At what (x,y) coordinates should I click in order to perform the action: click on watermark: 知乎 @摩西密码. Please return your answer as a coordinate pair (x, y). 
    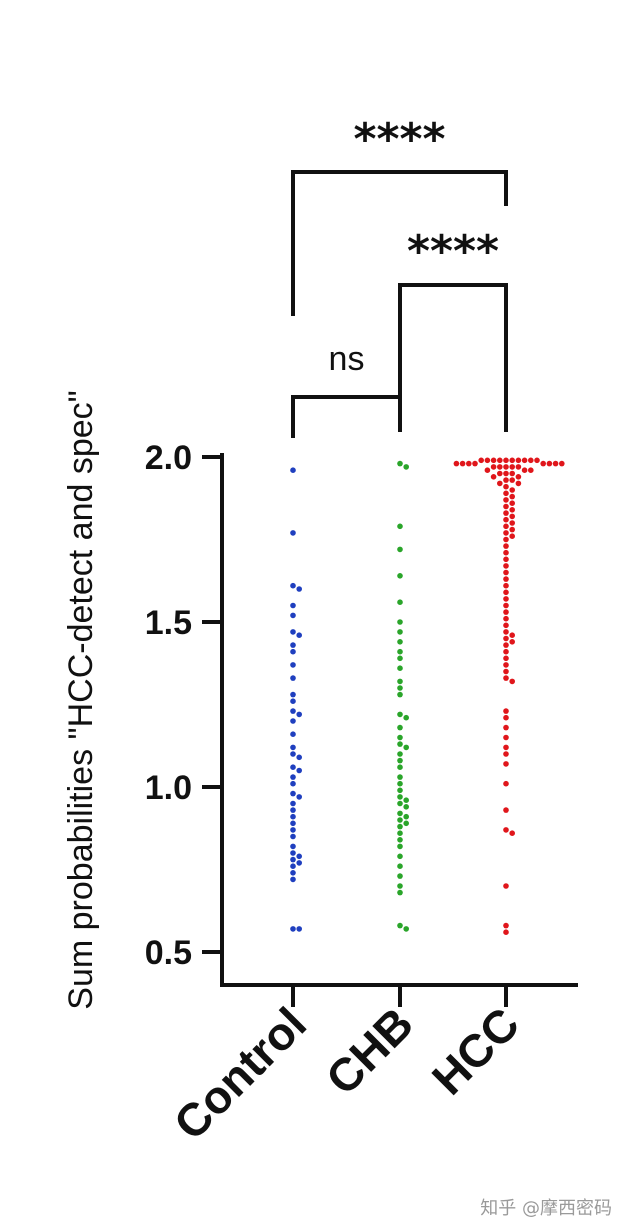
    Looking at the image, I should click on (546, 1208).